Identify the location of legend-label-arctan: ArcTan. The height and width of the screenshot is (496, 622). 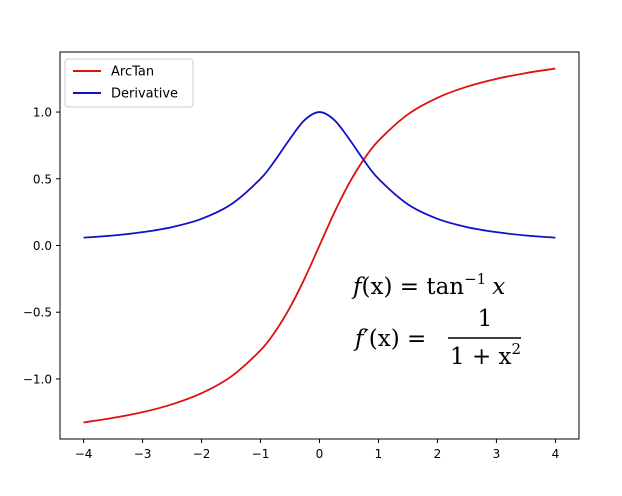
(132, 72).